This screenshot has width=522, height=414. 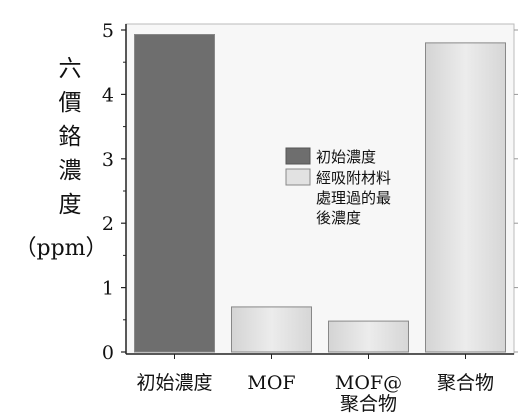 What do you see at coordinates (338, 218) in the screenshot?
I see `legend-label: 後濃度` at bounding box center [338, 218].